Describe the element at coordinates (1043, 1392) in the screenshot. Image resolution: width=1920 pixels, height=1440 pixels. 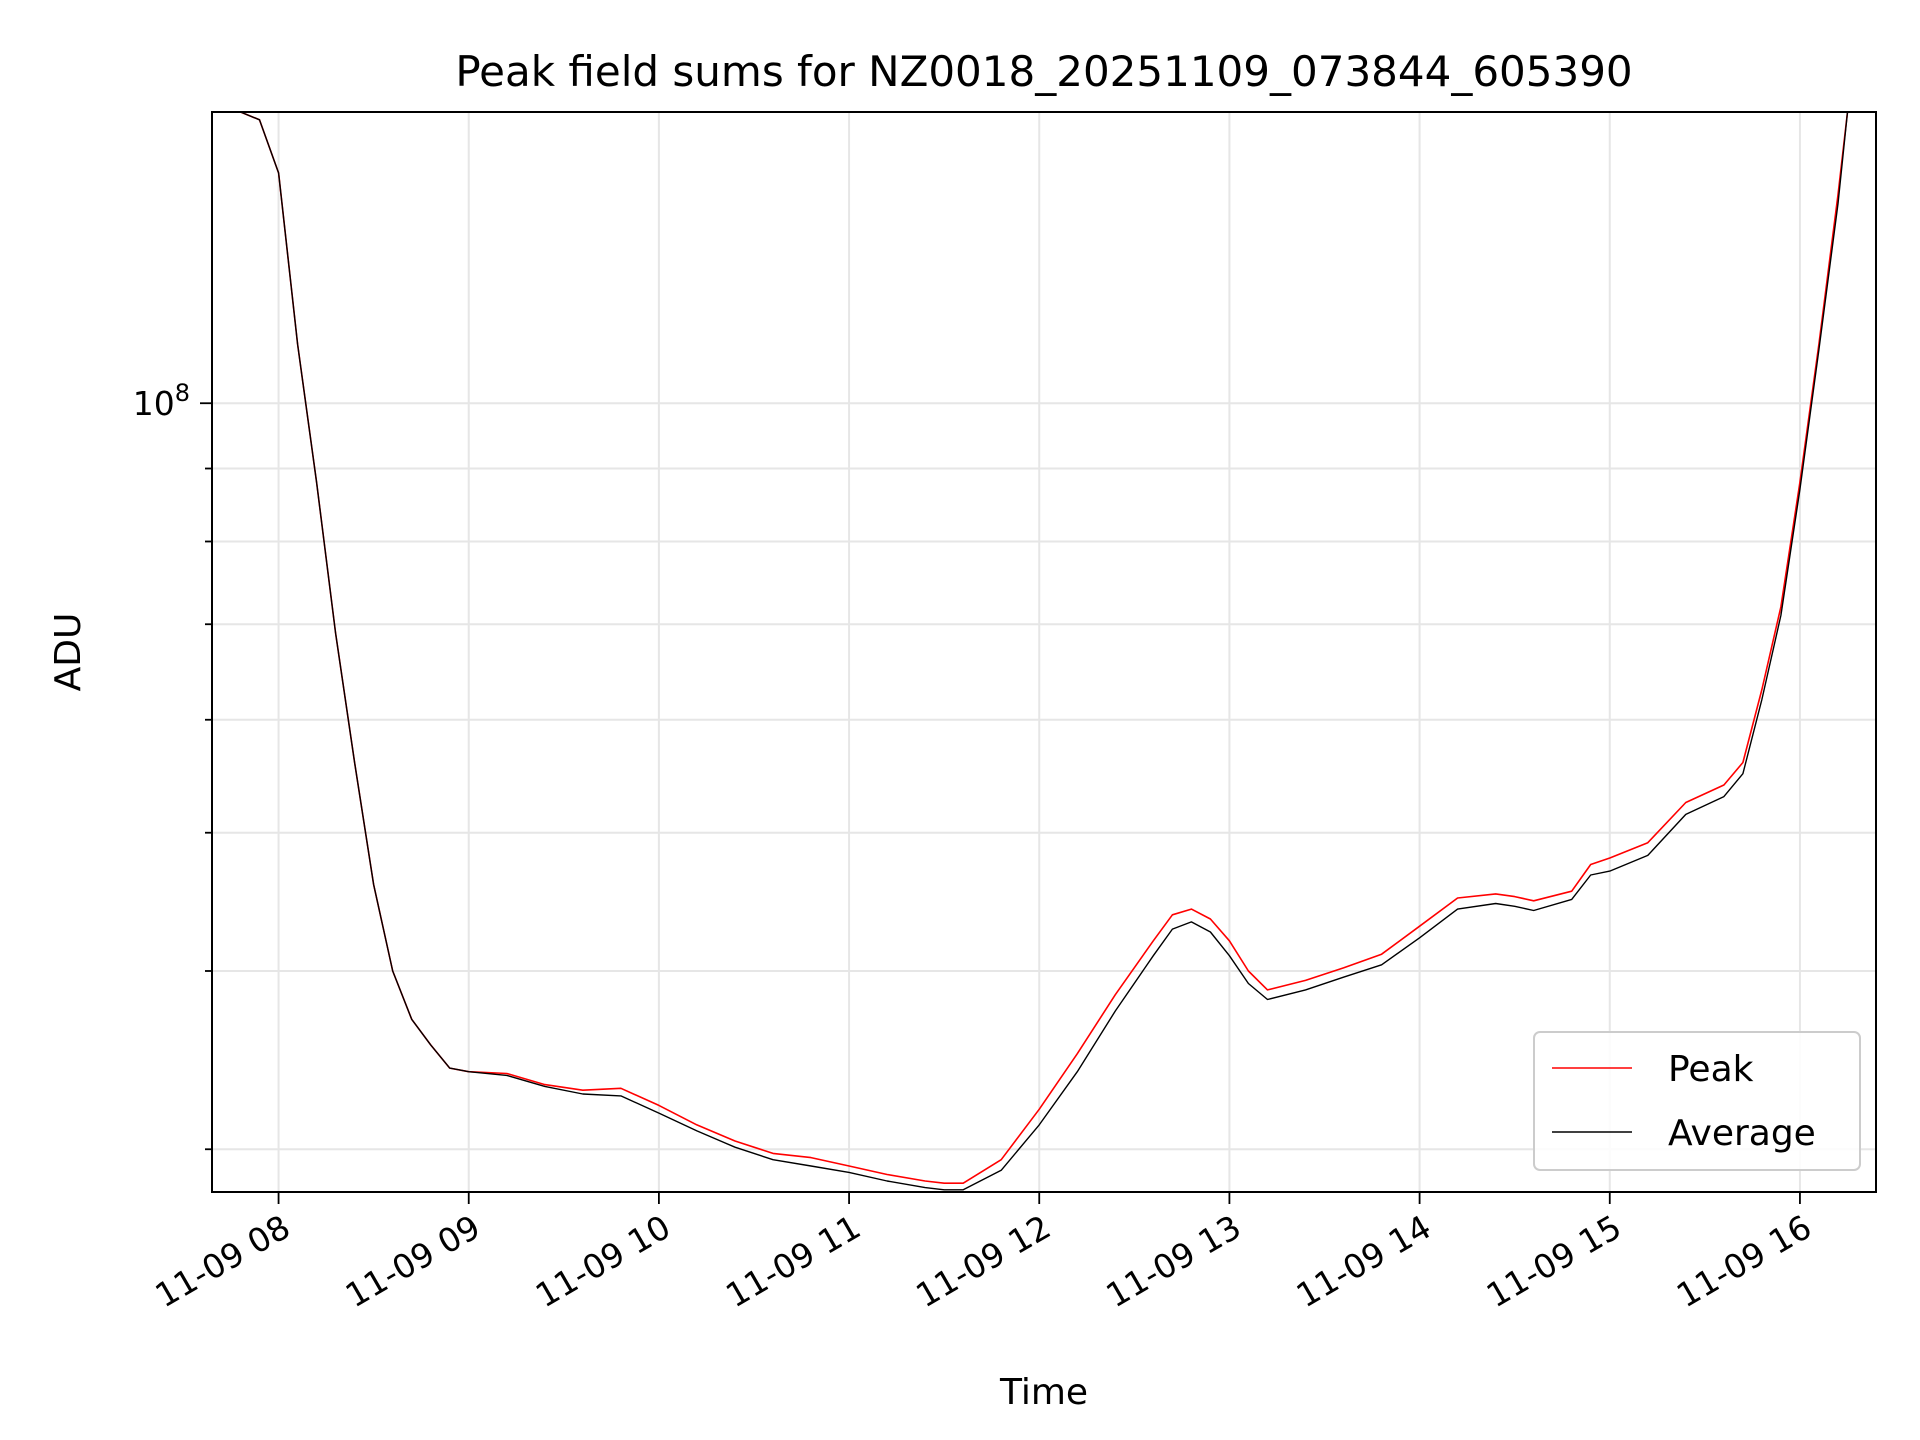
I see `x-axis-label: Time` at that location.